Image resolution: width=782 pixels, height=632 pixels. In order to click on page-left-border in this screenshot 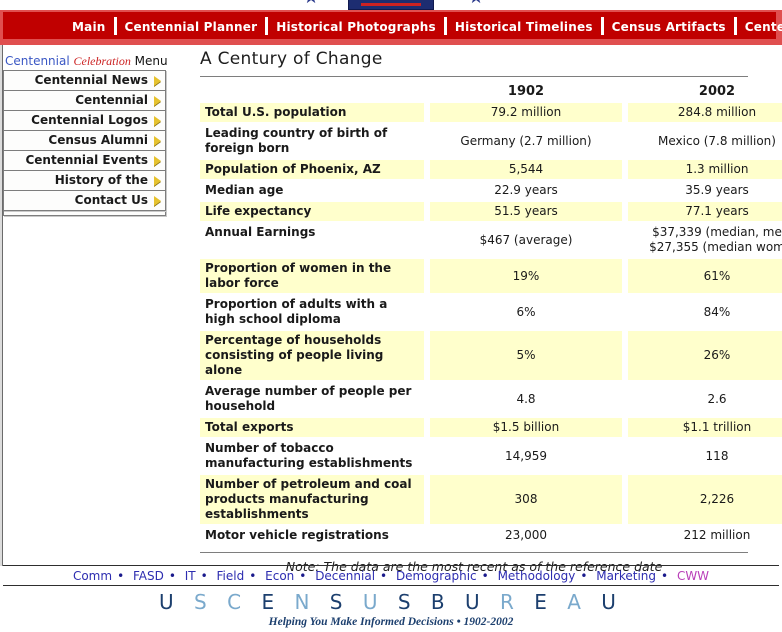, I will do `click(1, 305)`.